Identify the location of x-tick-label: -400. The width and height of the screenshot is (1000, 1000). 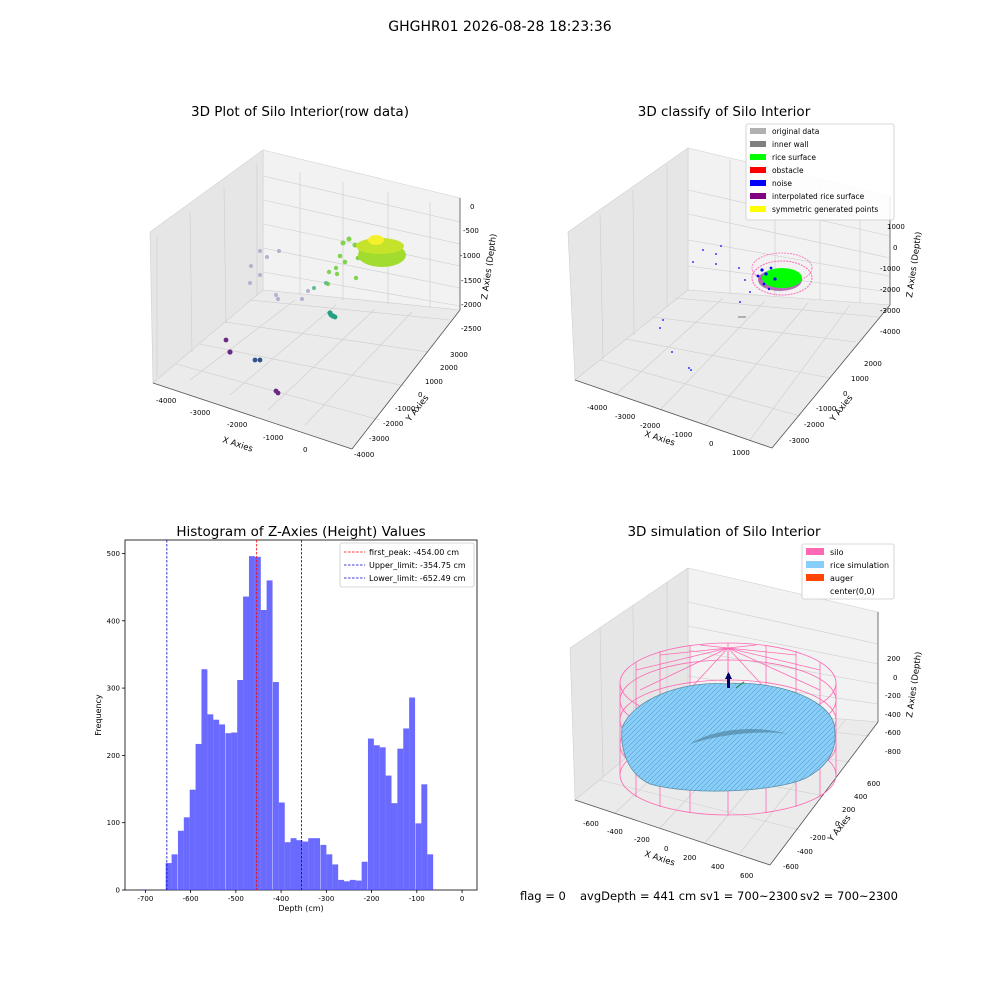
(281, 899).